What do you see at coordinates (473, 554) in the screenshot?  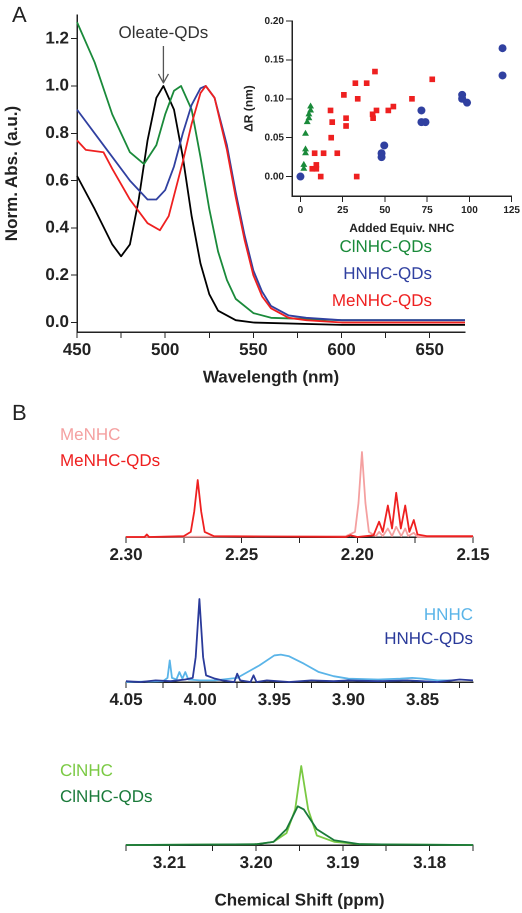 I see `x-tick-label: 2.15` at bounding box center [473, 554].